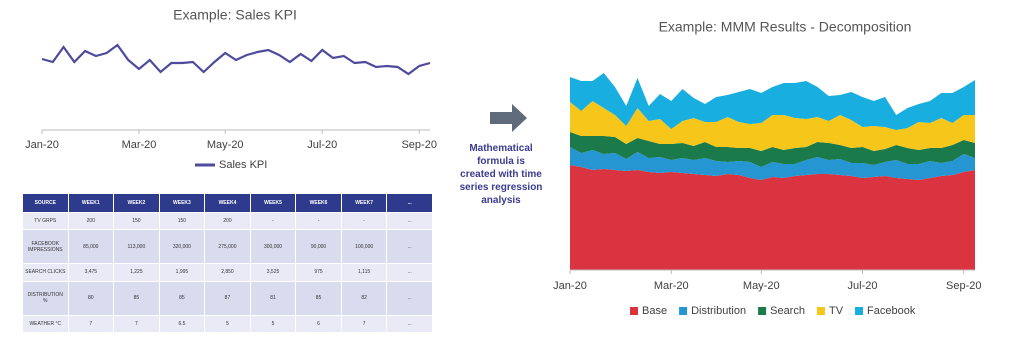 Image resolution: width=1024 pixels, height=339 pixels. Describe the element at coordinates (318, 272) in the screenshot. I see `table-cell: 975` at that location.